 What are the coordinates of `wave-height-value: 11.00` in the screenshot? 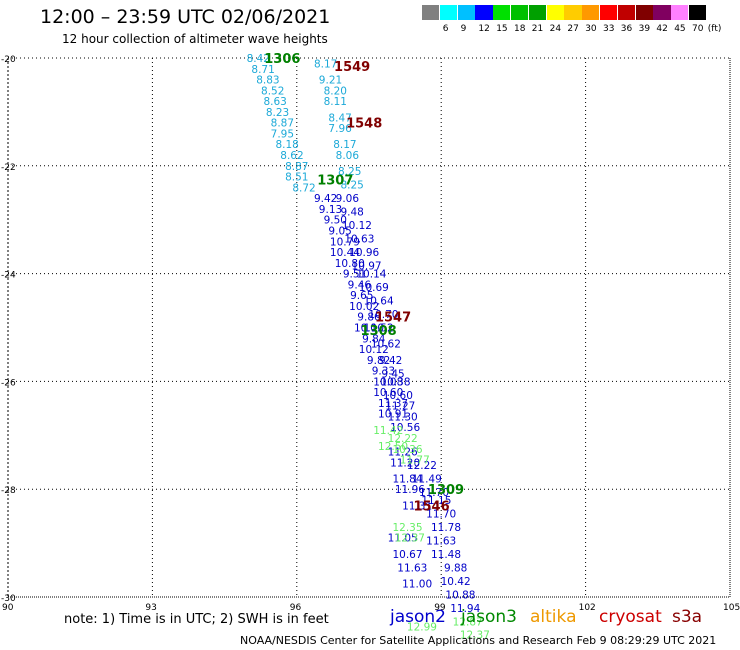 It's located at (417, 585).